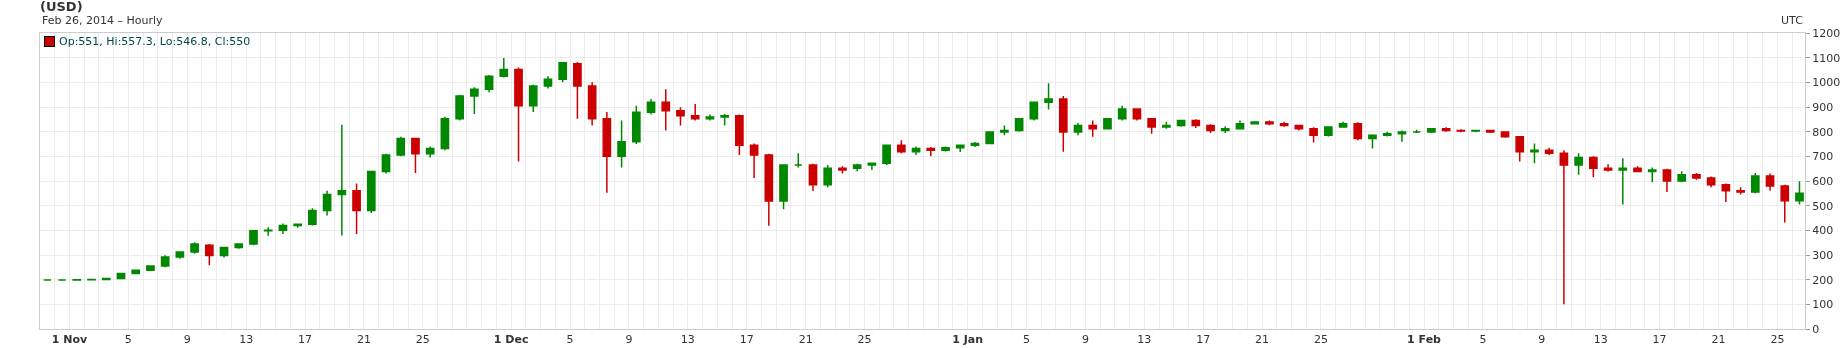  I want to click on y-tick-label: 400, so click(1823, 231).